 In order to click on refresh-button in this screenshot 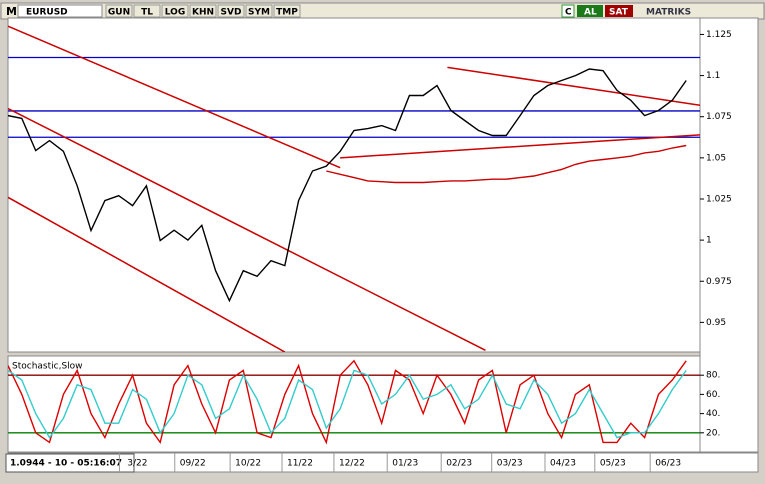, I will do `click(568, 11)`.